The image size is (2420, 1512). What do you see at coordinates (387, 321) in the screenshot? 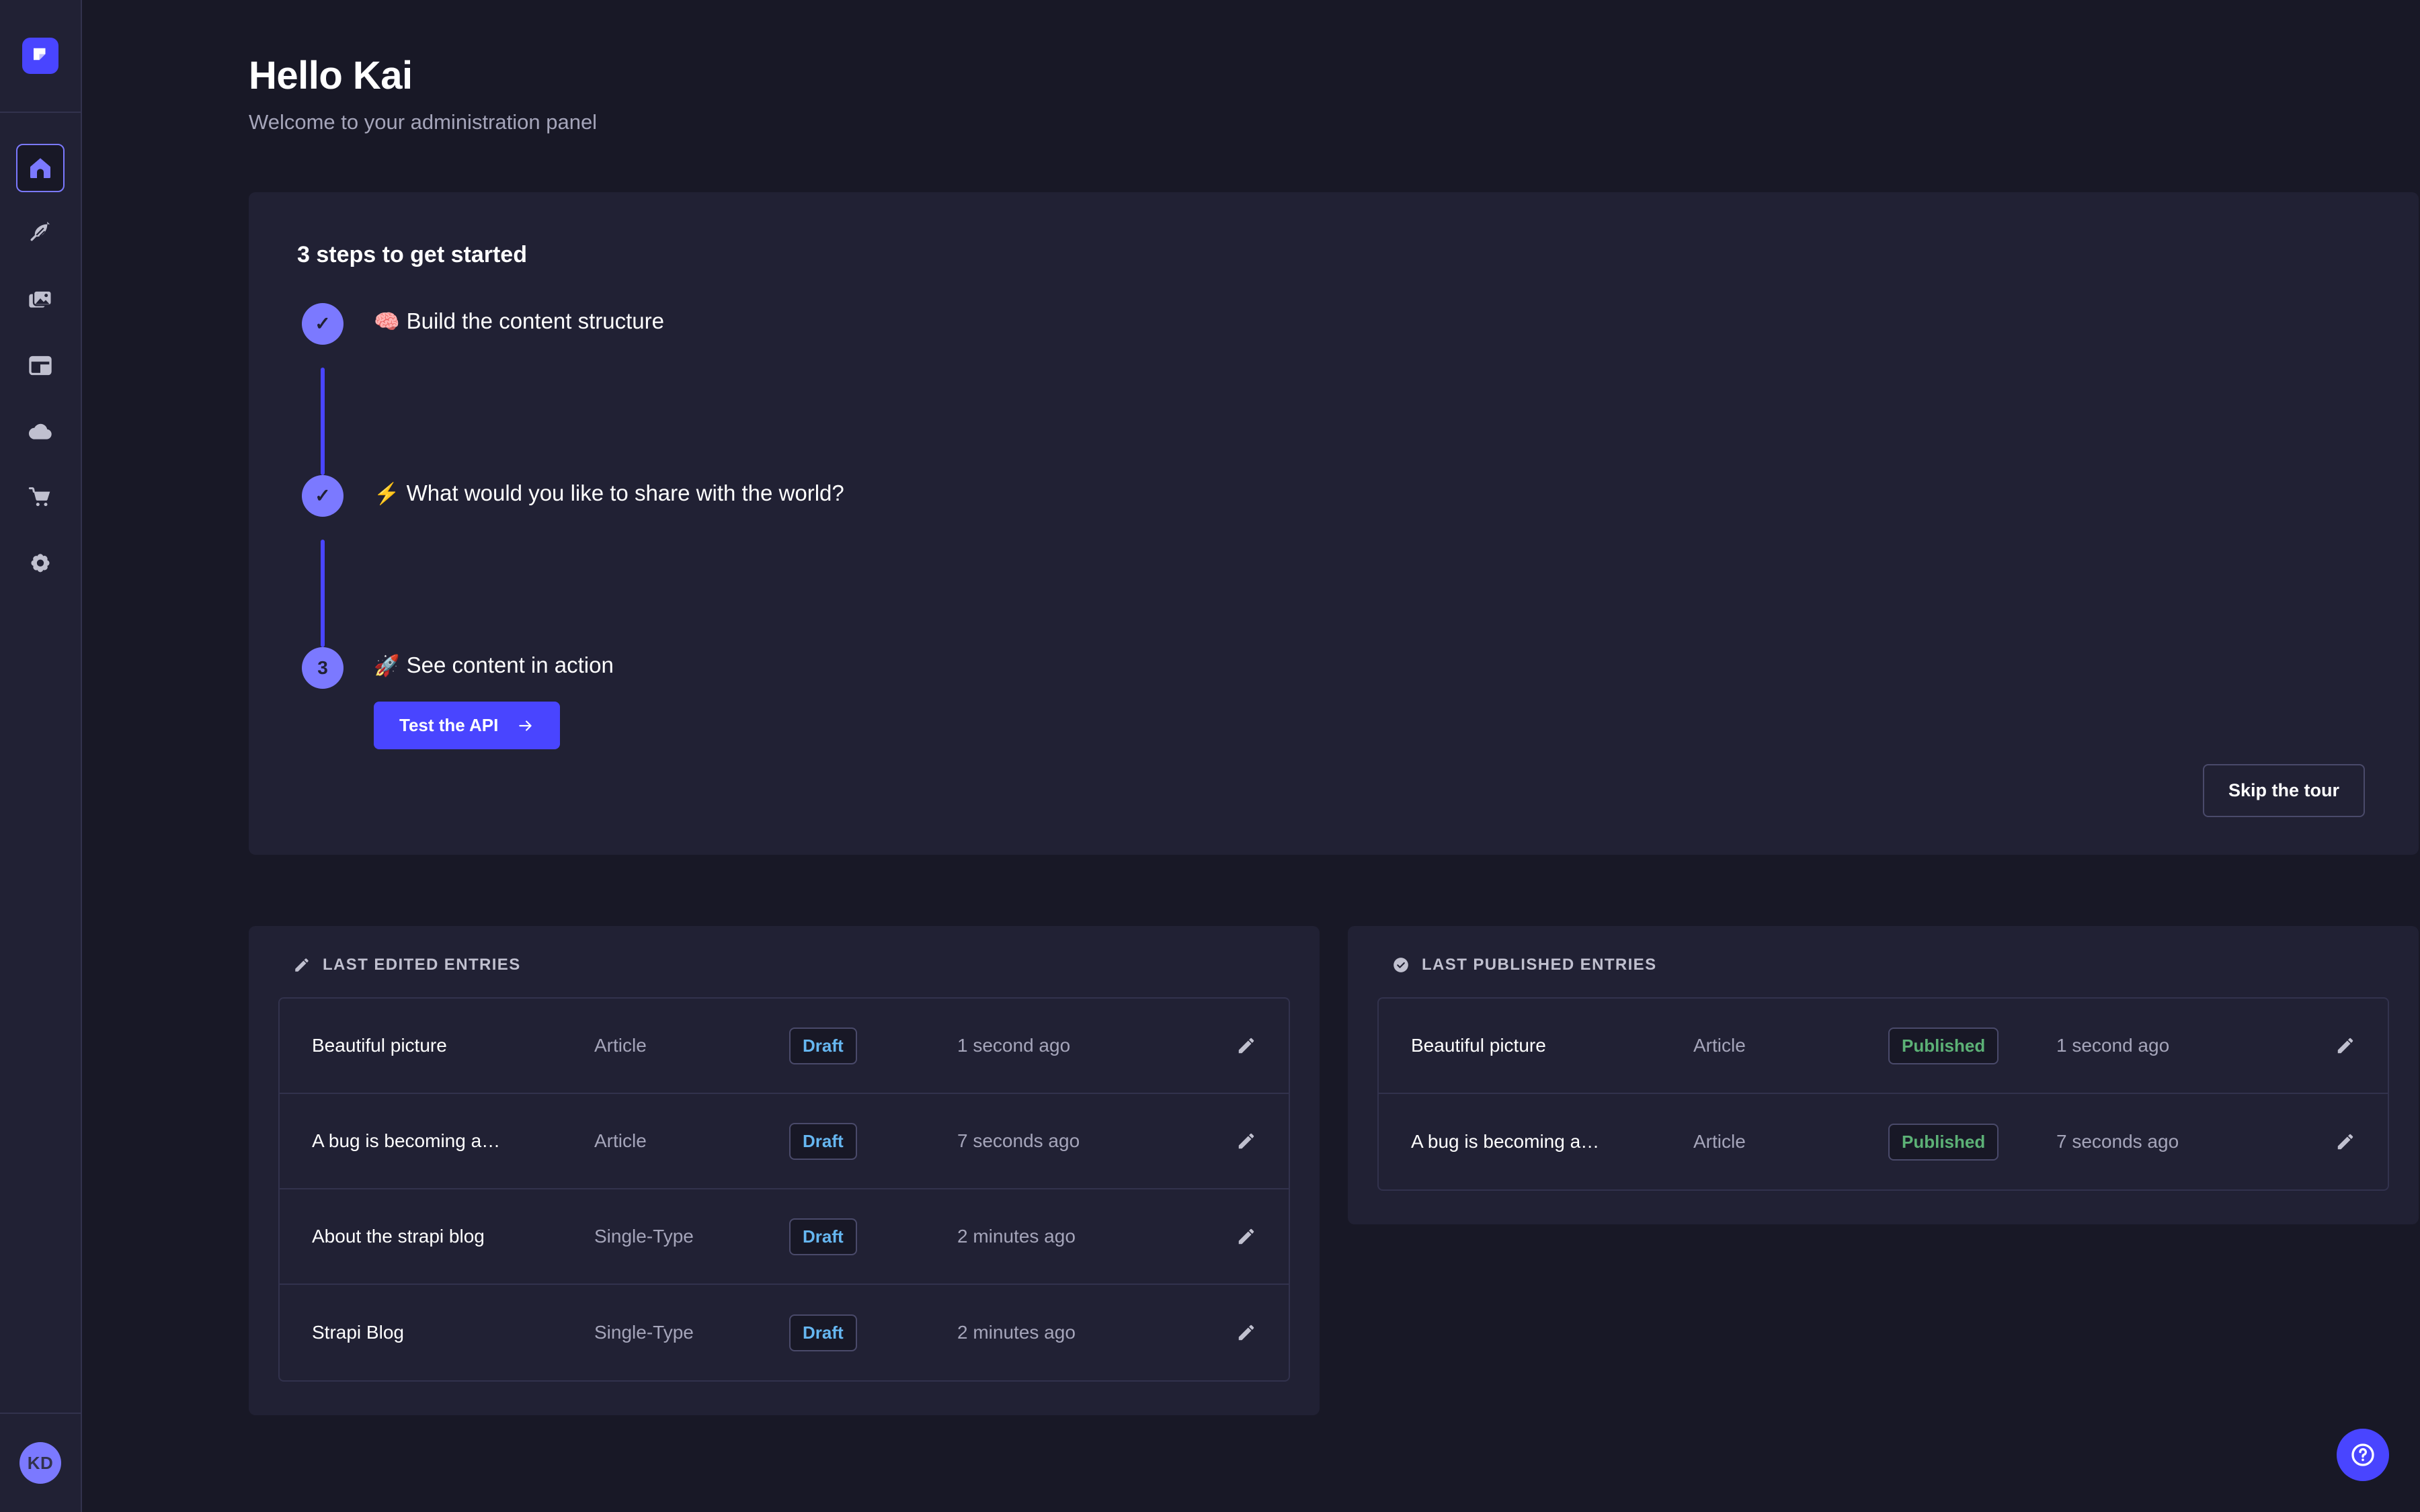
I see `brain-icon: 🧠` at bounding box center [387, 321].